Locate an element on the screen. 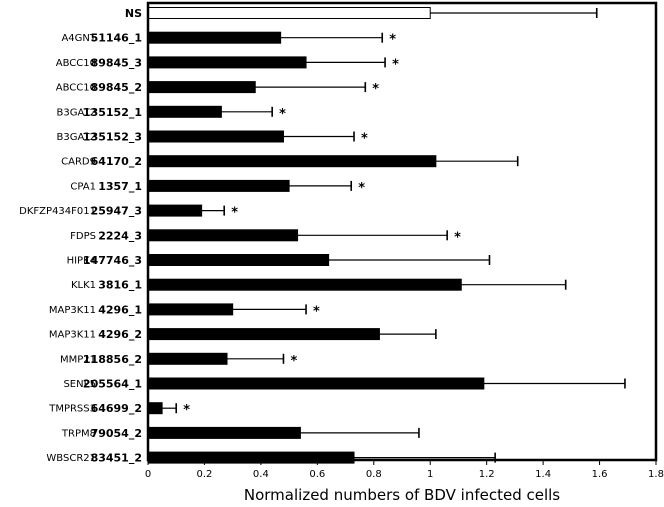  gene-label: TRPM8 is located at coordinates (78, 433).